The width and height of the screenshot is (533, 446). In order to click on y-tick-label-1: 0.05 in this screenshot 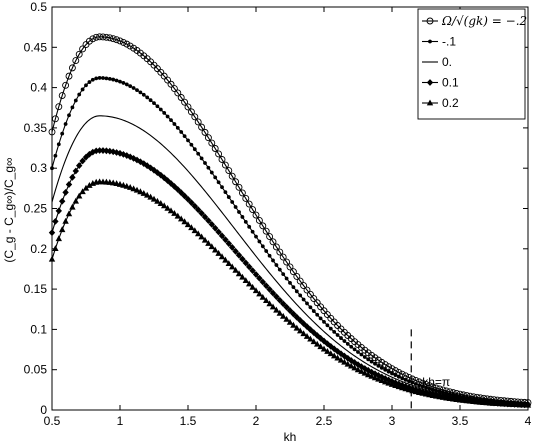, I will do `click(36, 370)`.